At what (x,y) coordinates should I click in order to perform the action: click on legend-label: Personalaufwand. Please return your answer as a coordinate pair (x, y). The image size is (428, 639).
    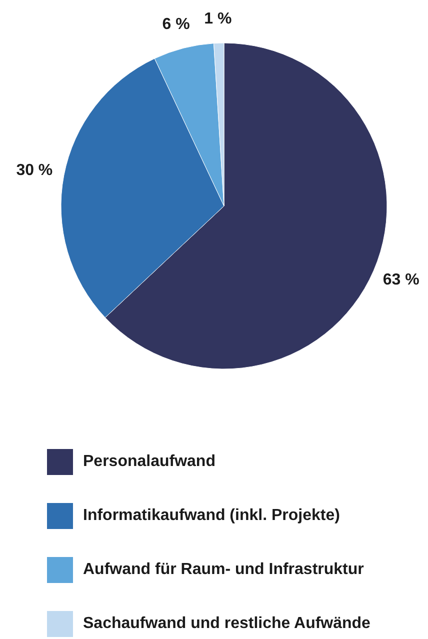
    Looking at the image, I should click on (149, 461).